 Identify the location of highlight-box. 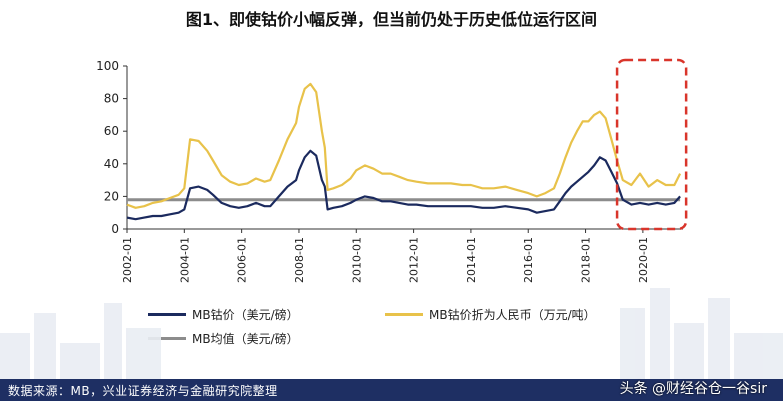
(651, 144).